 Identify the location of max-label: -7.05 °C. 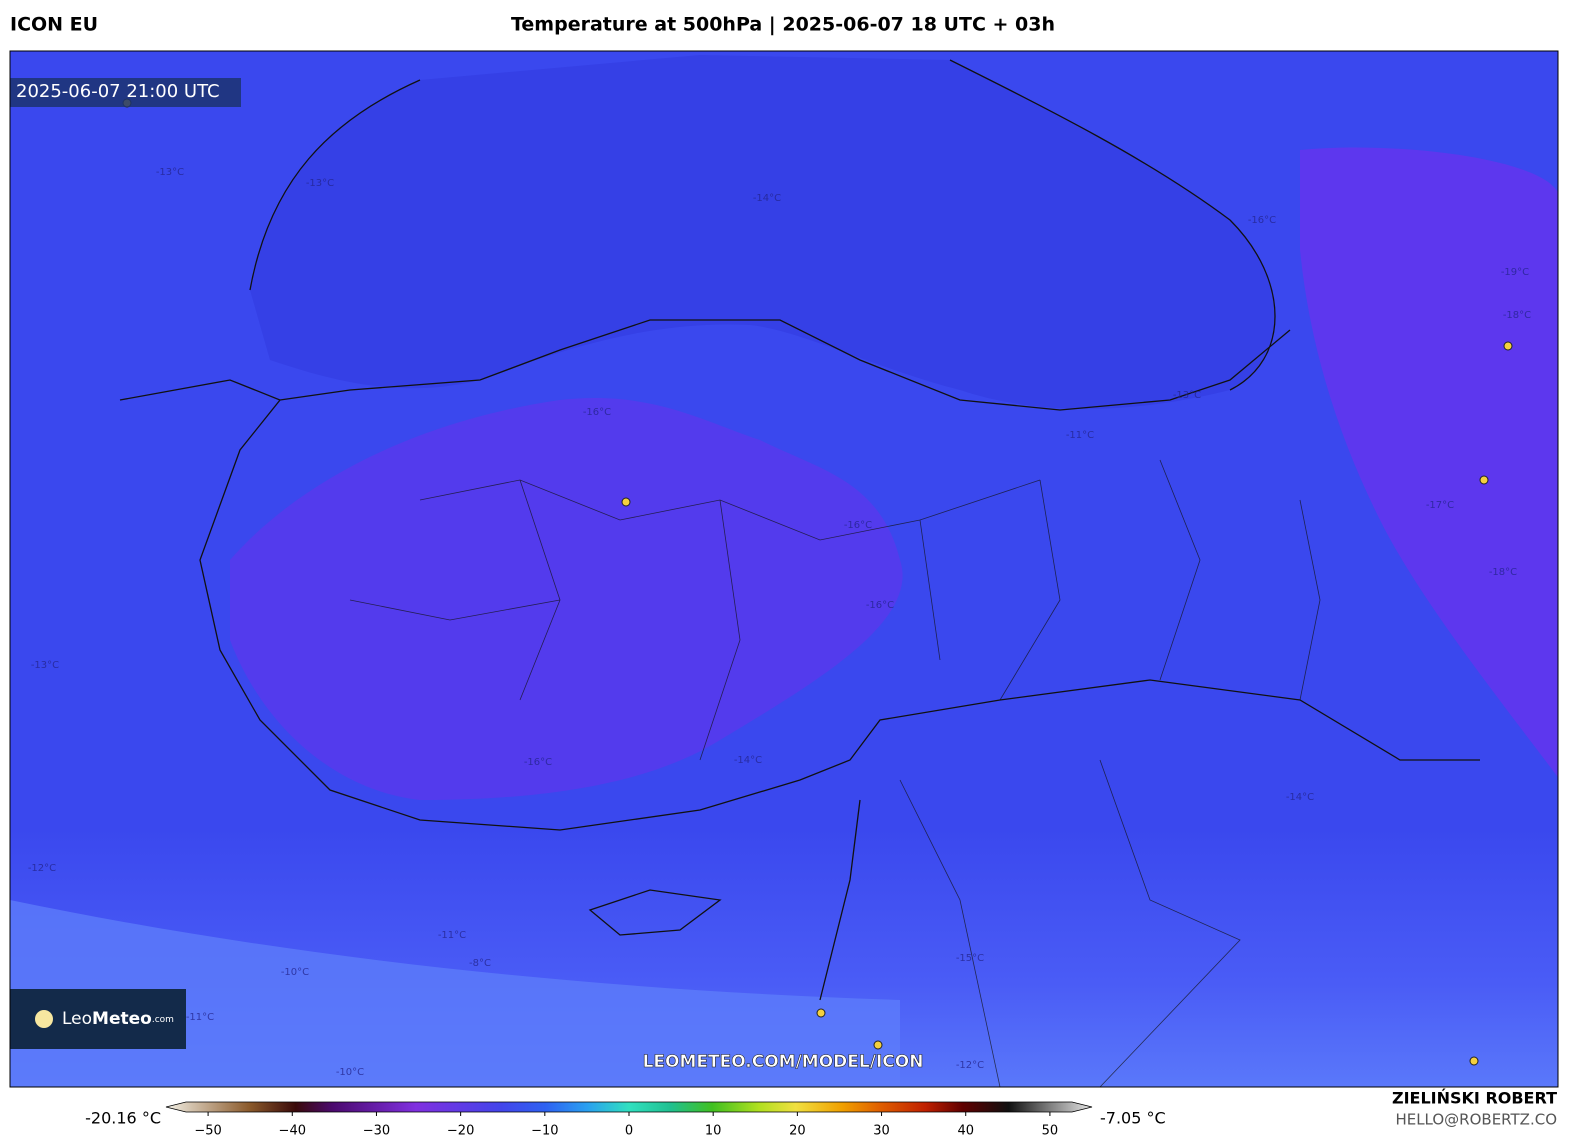
(1133, 1118).